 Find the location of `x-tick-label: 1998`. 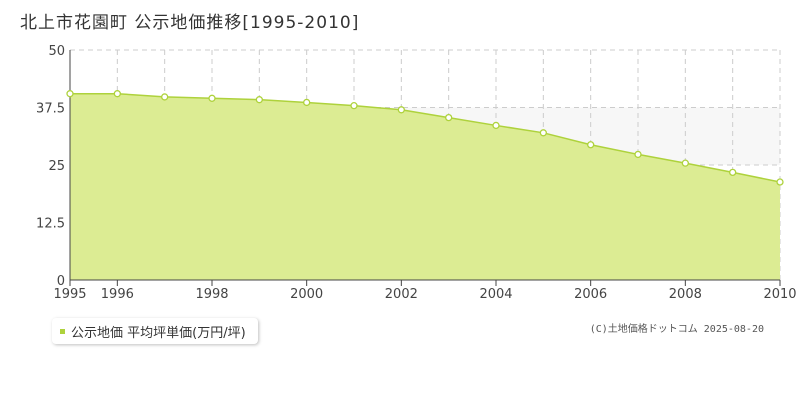

x-tick-label: 1998 is located at coordinates (211, 294).